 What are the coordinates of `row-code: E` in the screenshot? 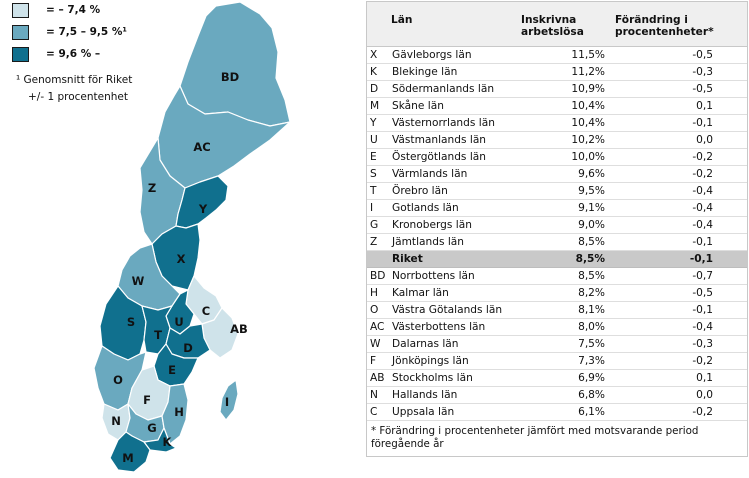 It's located at (378, 157).